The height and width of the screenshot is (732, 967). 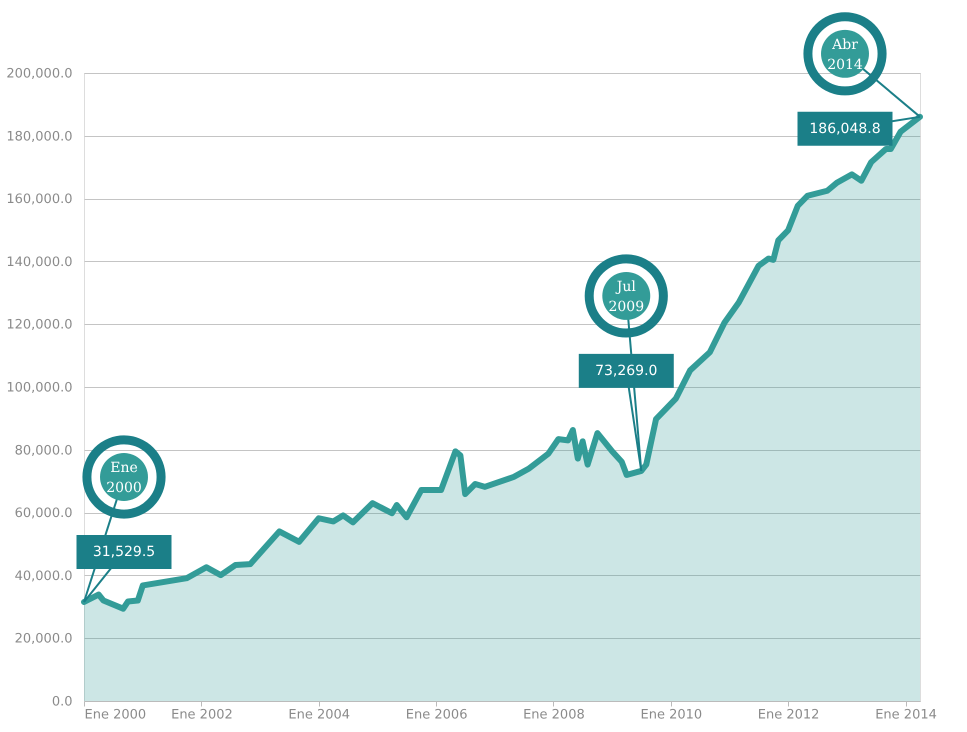 I want to click on x-tick-label: Ene 2010, so click(x=671, y=715).